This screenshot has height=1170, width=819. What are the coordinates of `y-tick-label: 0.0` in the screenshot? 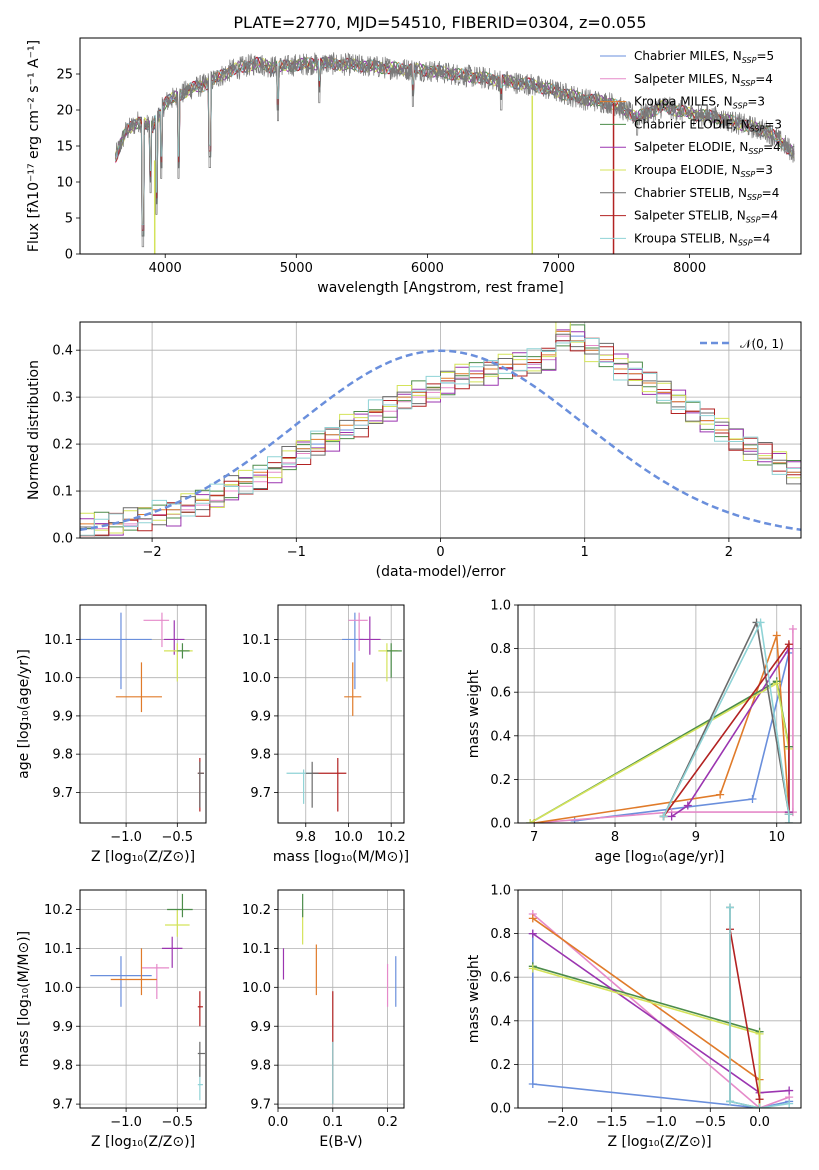 It's located at (62, 539).